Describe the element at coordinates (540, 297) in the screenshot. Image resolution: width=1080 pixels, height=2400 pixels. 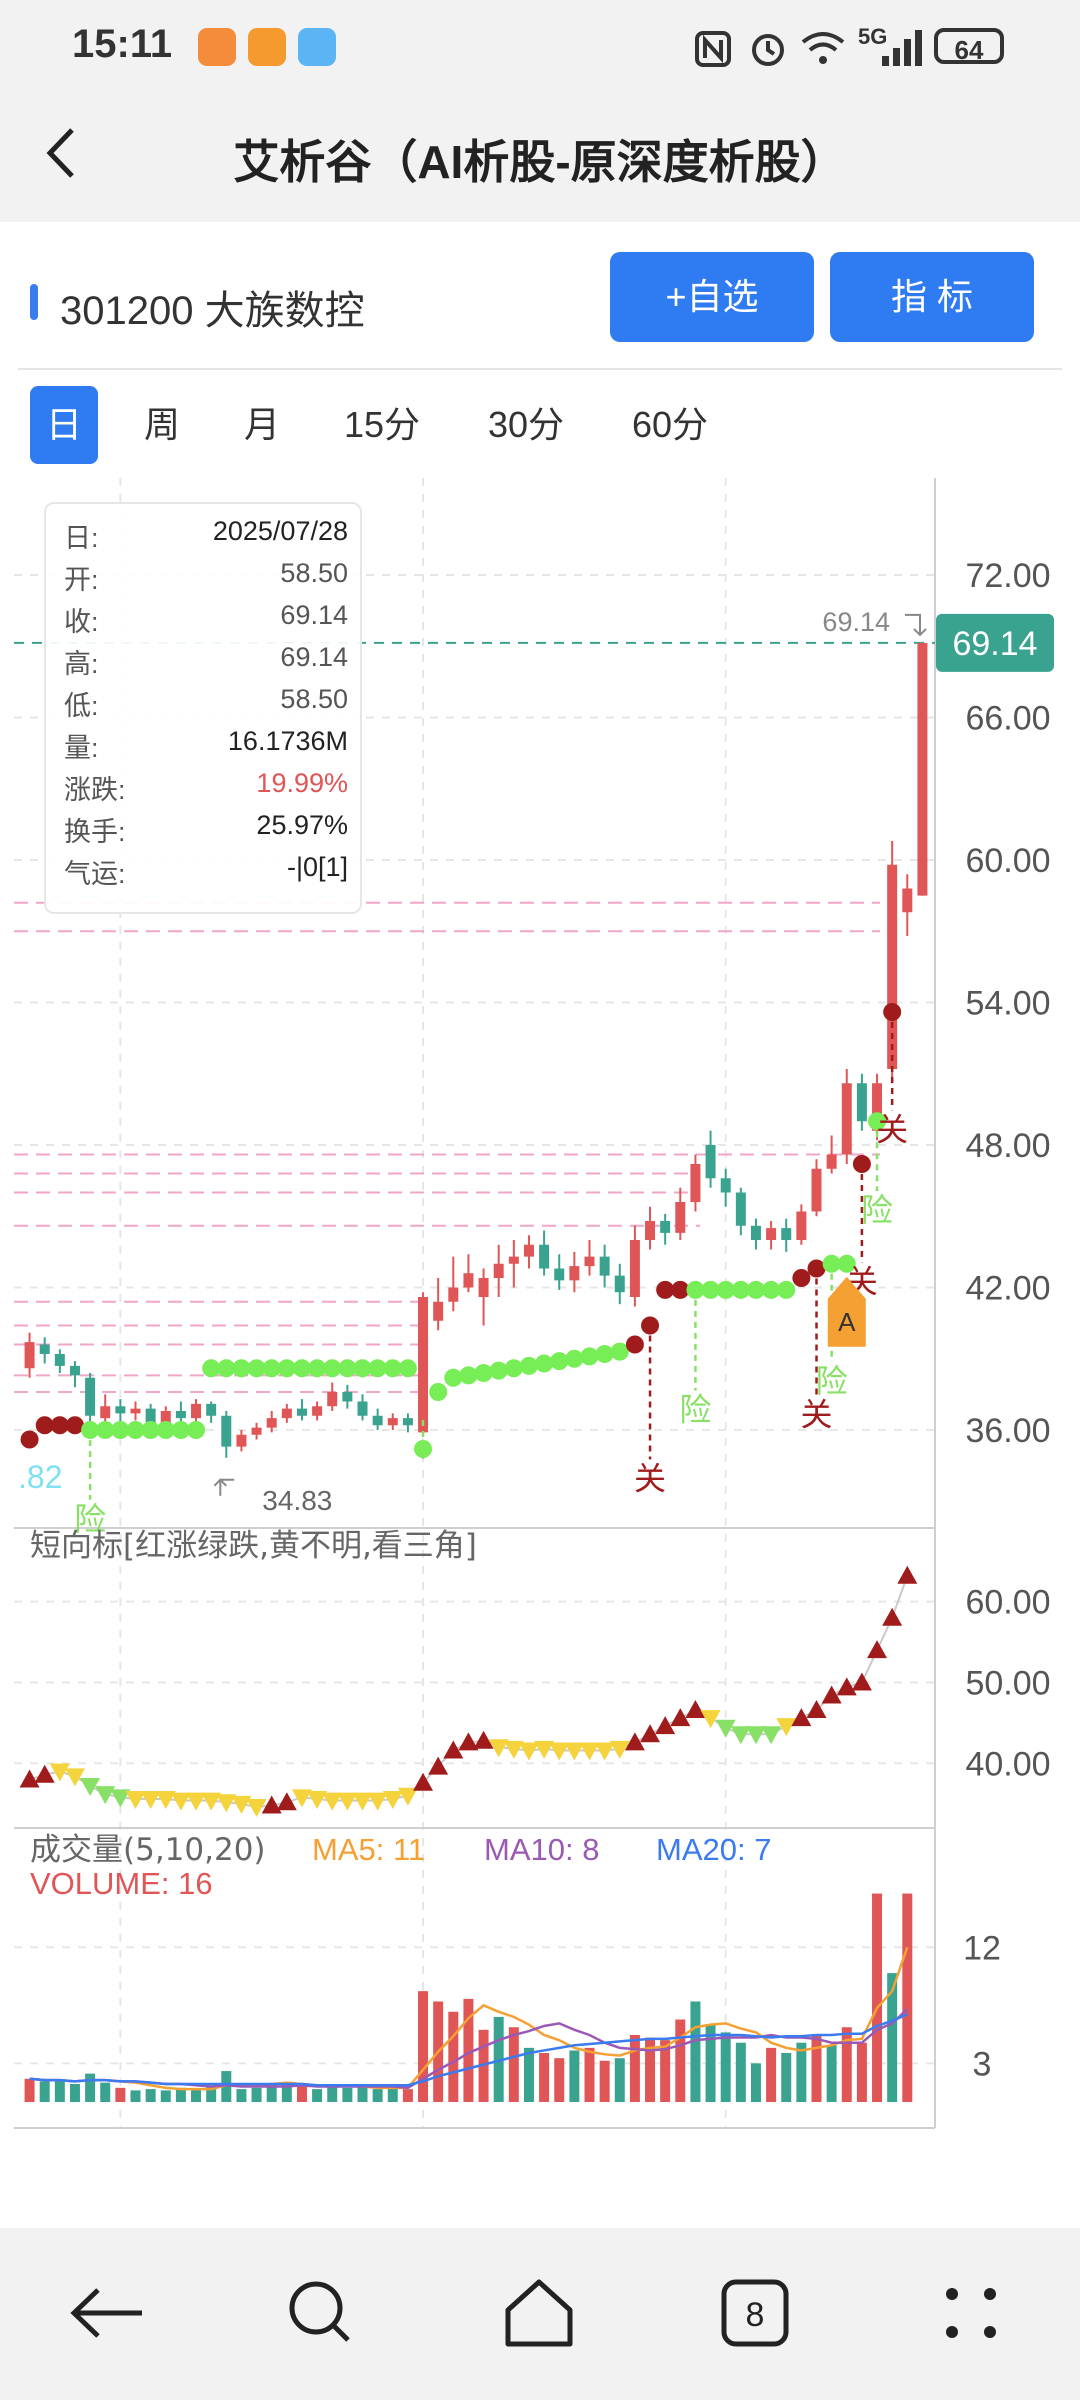
I see `stock-header: 301200 大族数控 +自选 指 标` at that location.